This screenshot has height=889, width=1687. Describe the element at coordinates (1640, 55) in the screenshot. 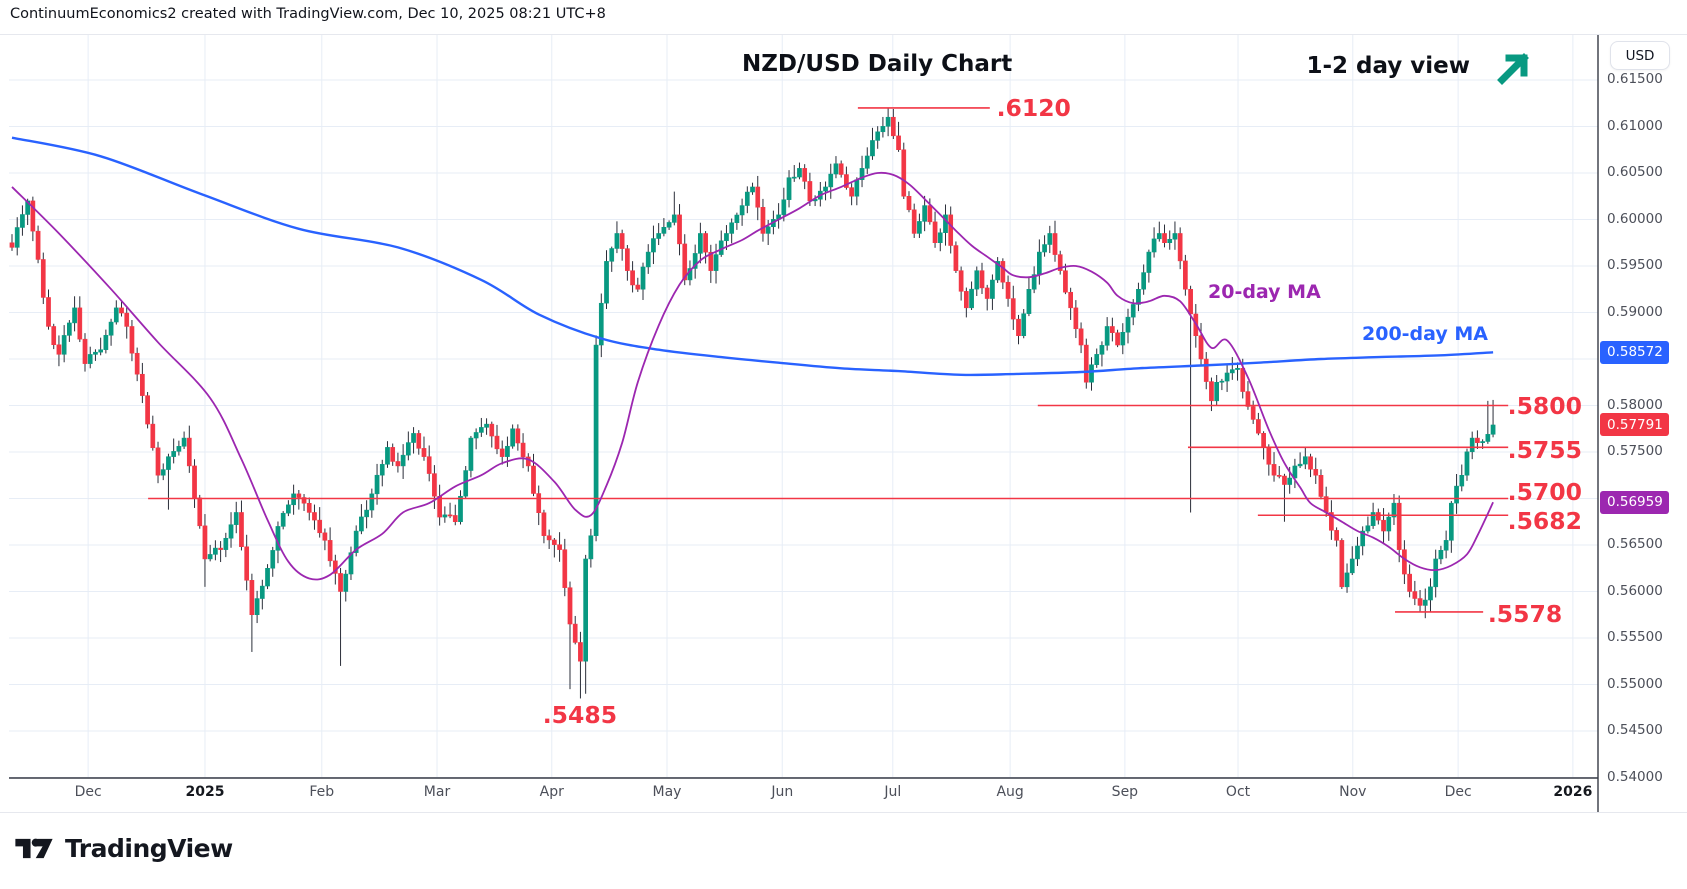

I see `currency-scale-button: USD` at that location.